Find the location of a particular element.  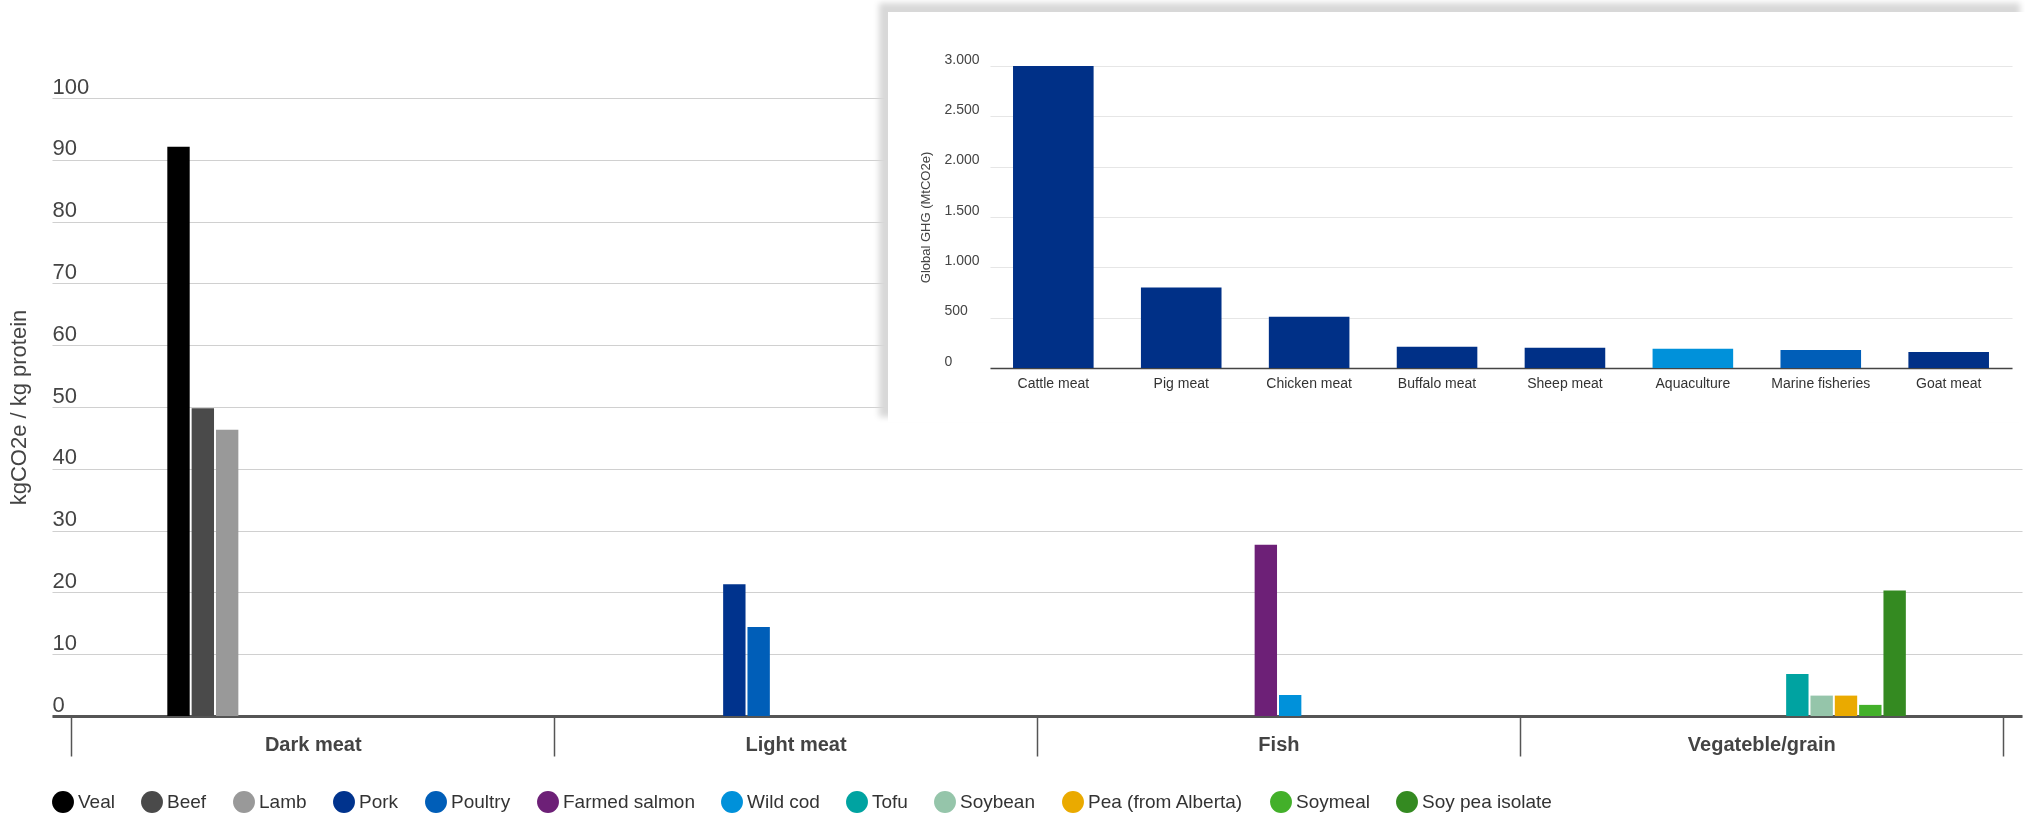

y-tick-label: 100 is located at coordinates (71, 86).